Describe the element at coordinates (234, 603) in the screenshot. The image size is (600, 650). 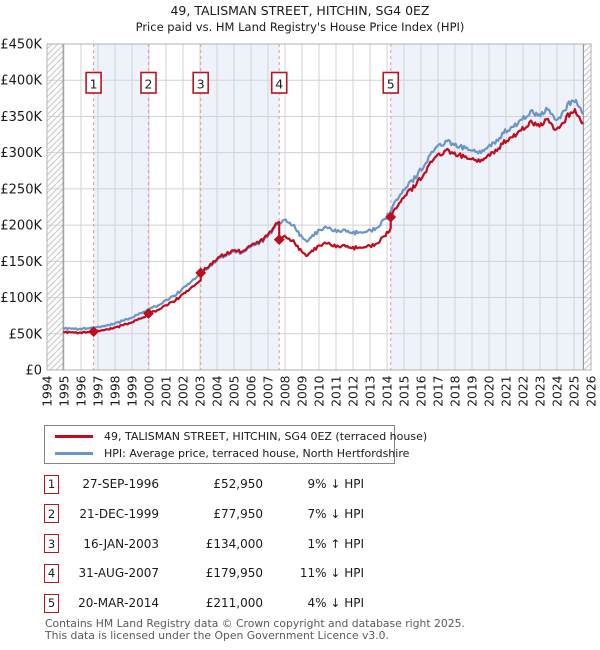
I see `sale-price: £211,000` at that location.